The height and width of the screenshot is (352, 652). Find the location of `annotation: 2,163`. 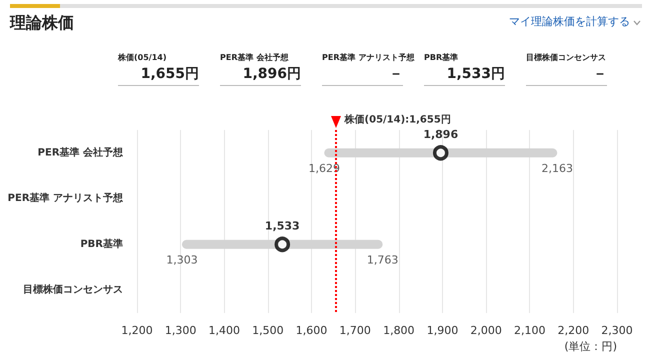

annotation: 2,163 is located at coordinates (557, 168).